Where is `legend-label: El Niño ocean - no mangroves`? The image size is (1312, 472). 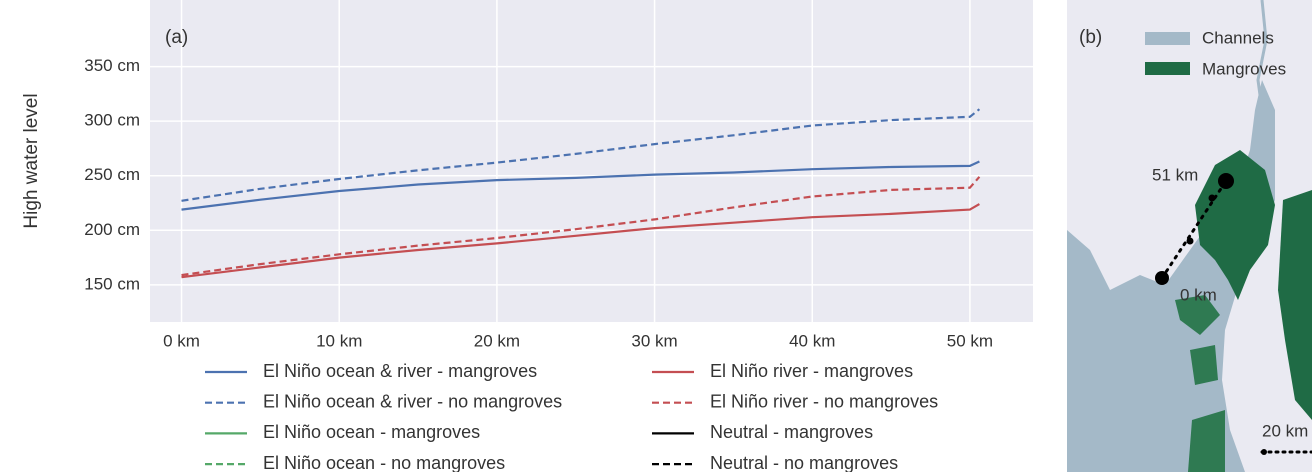
legend-label: El Niño ocean - no mangroves is located at coordinates (384, 462).